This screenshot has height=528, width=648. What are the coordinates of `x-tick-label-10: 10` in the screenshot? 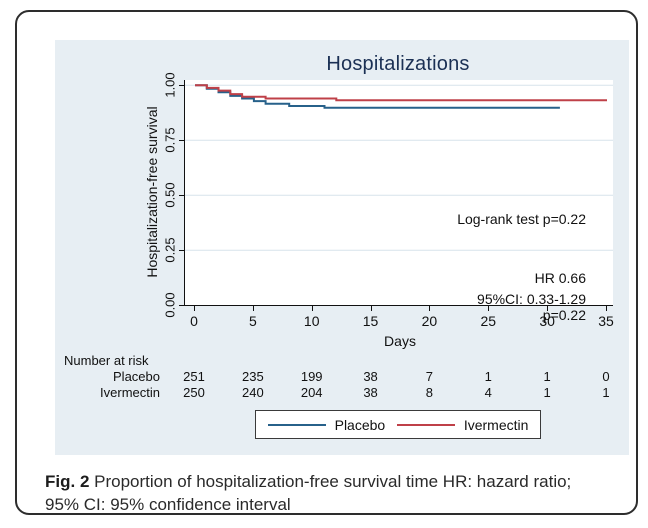 It's located at (311, 321).